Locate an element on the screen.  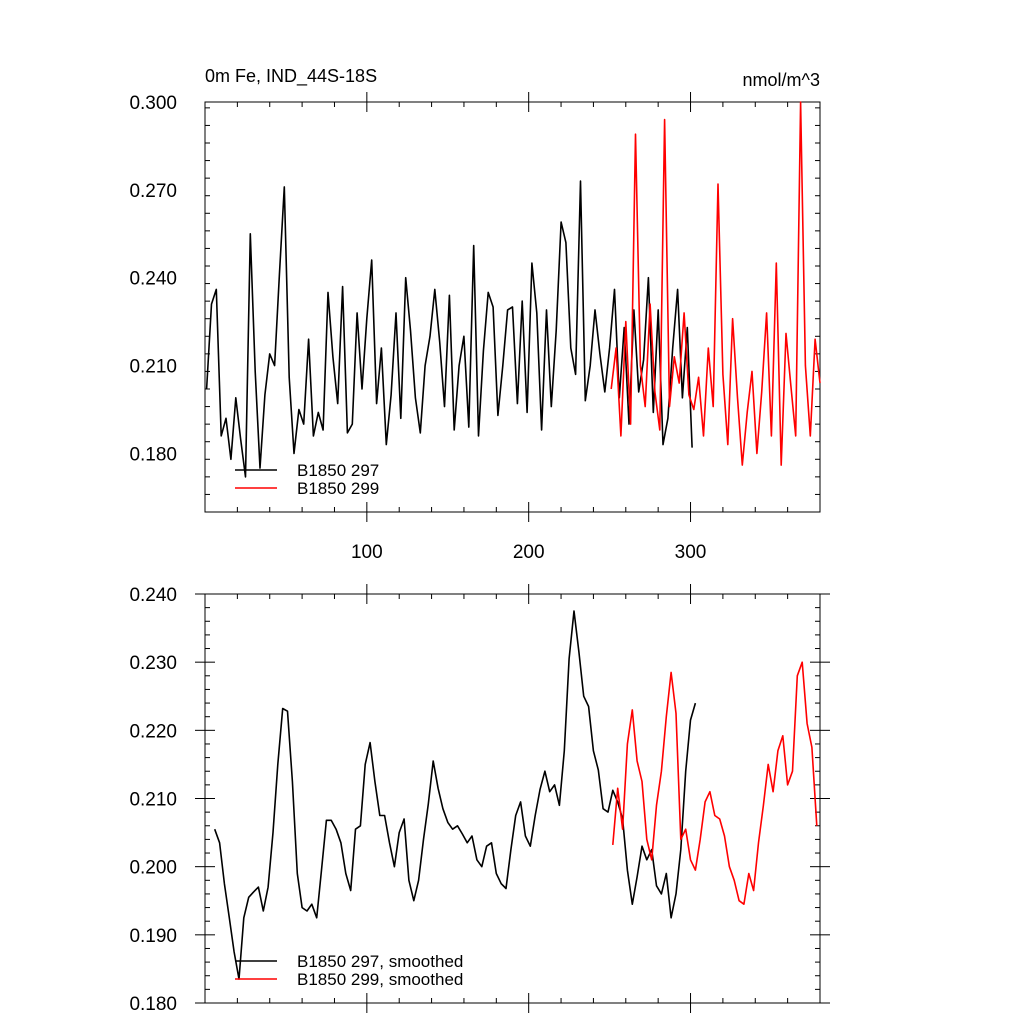
x-tick-label: 200 is located at coordinates (529, 552).